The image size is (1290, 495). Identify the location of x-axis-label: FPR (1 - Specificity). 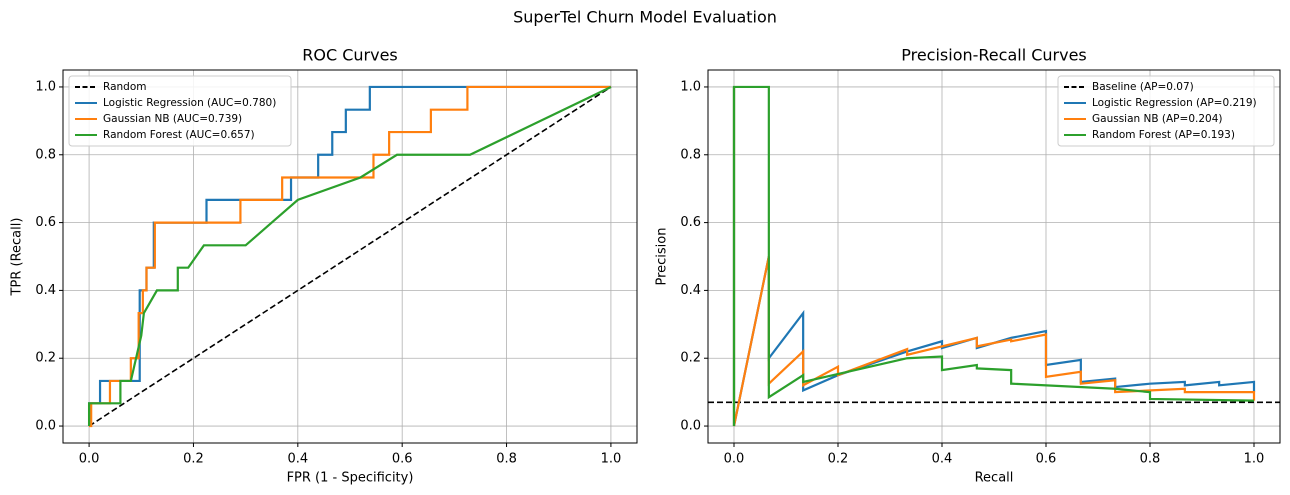
(350, 478).